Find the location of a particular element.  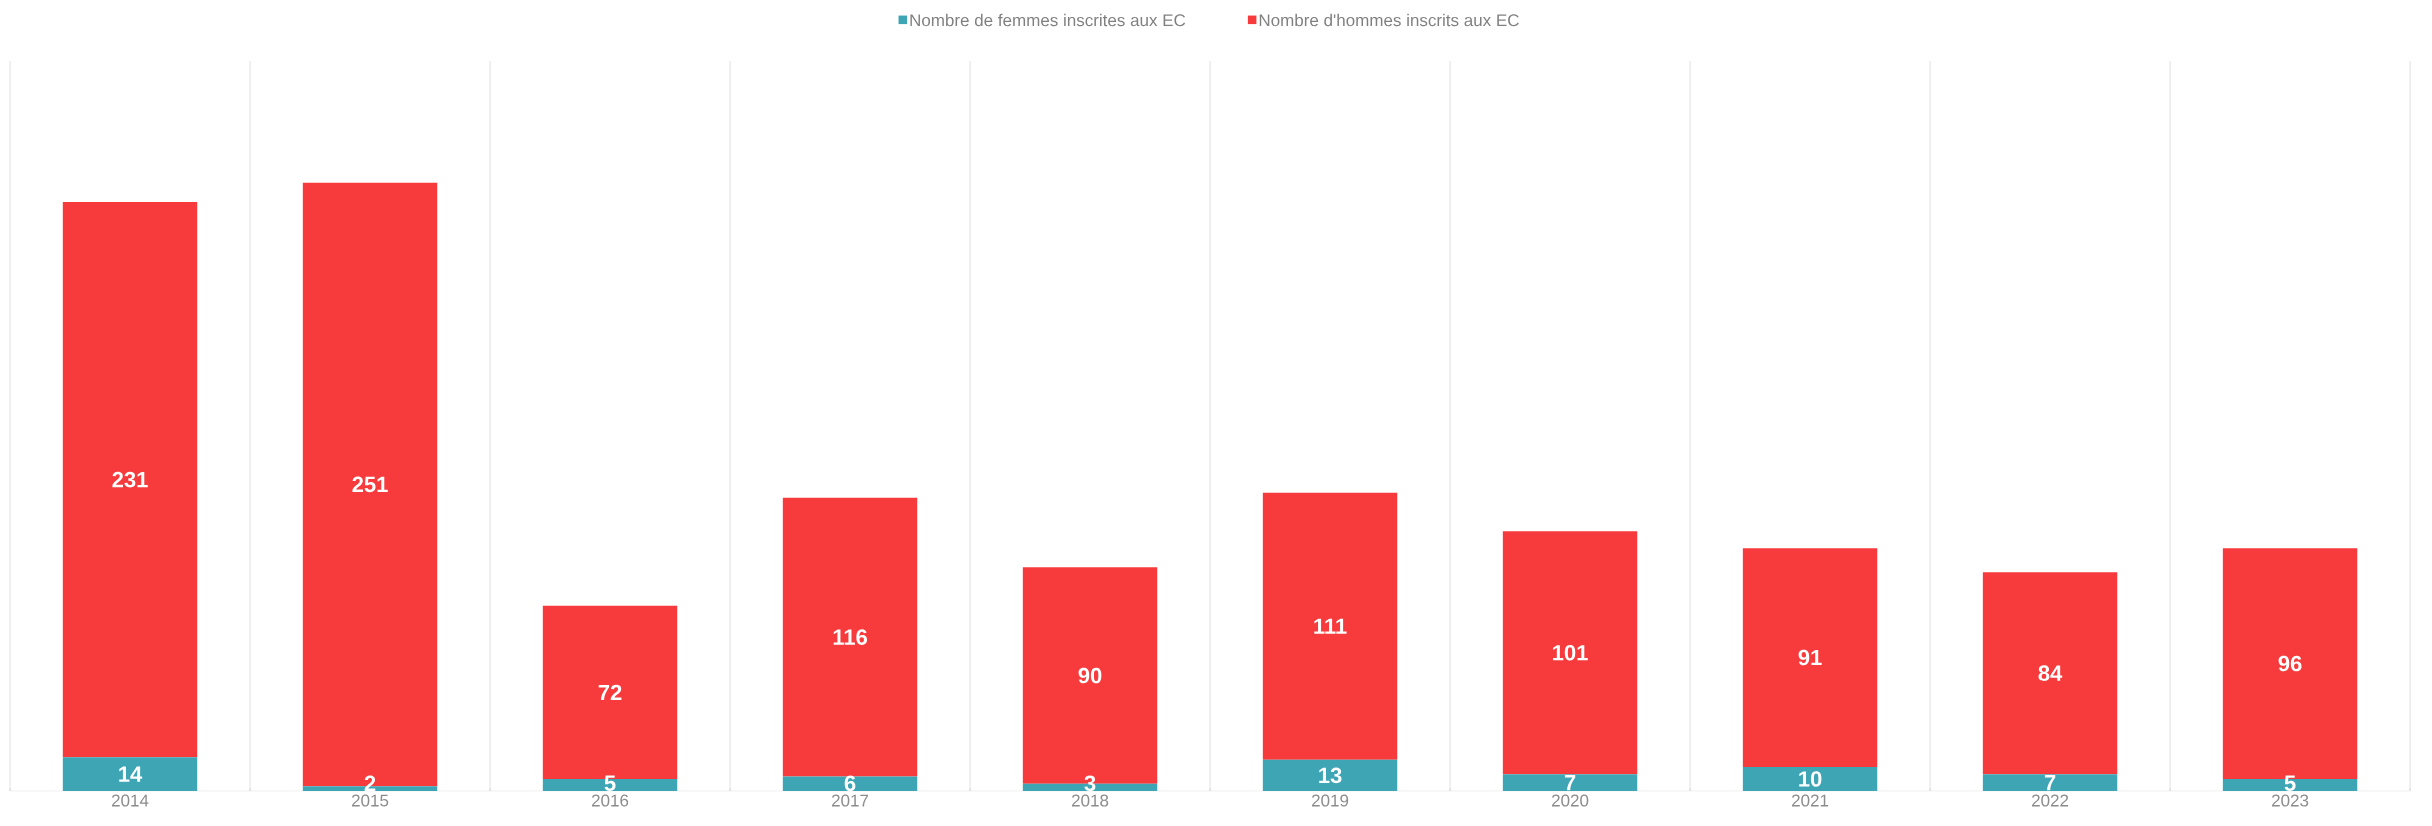

data-label: 231 is located at coordinates (130, 479).